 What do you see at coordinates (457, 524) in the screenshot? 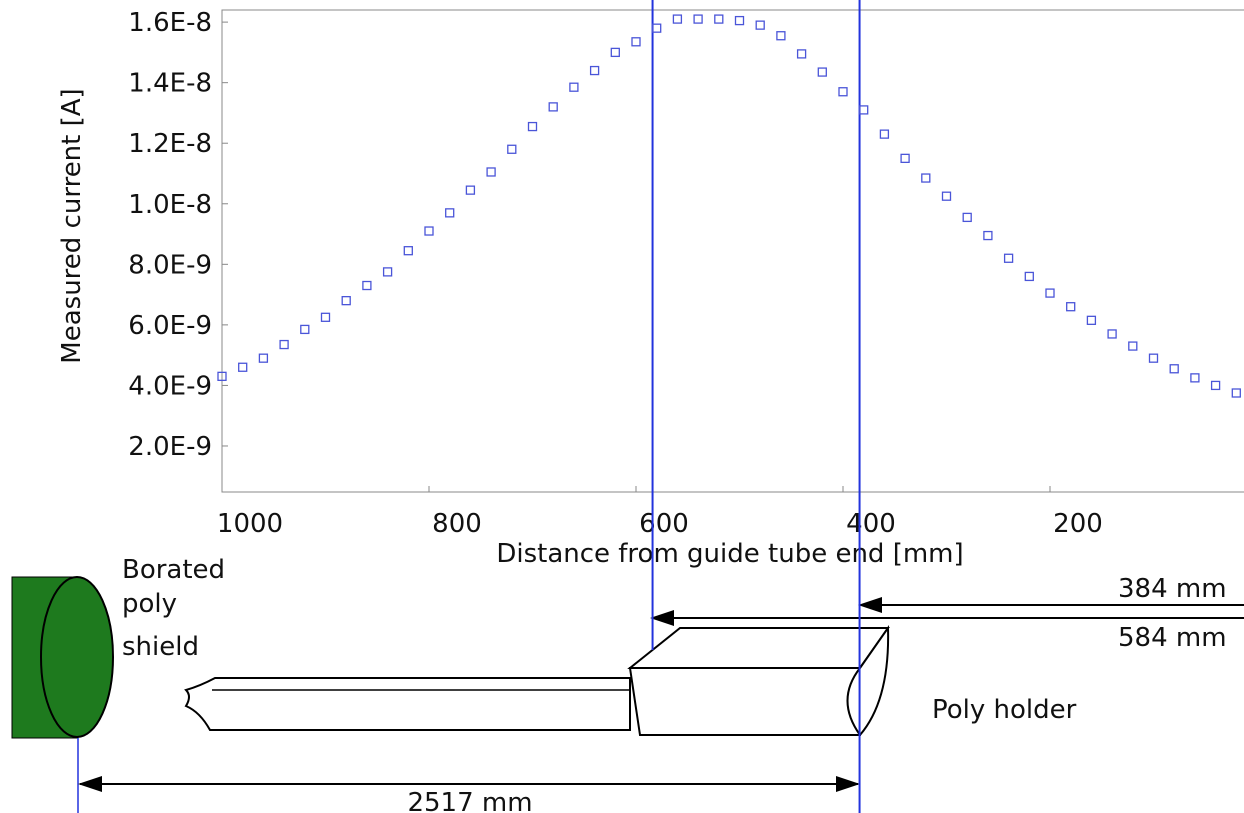
I see `x-tick-label: 800` at bounding box center [457, 524].